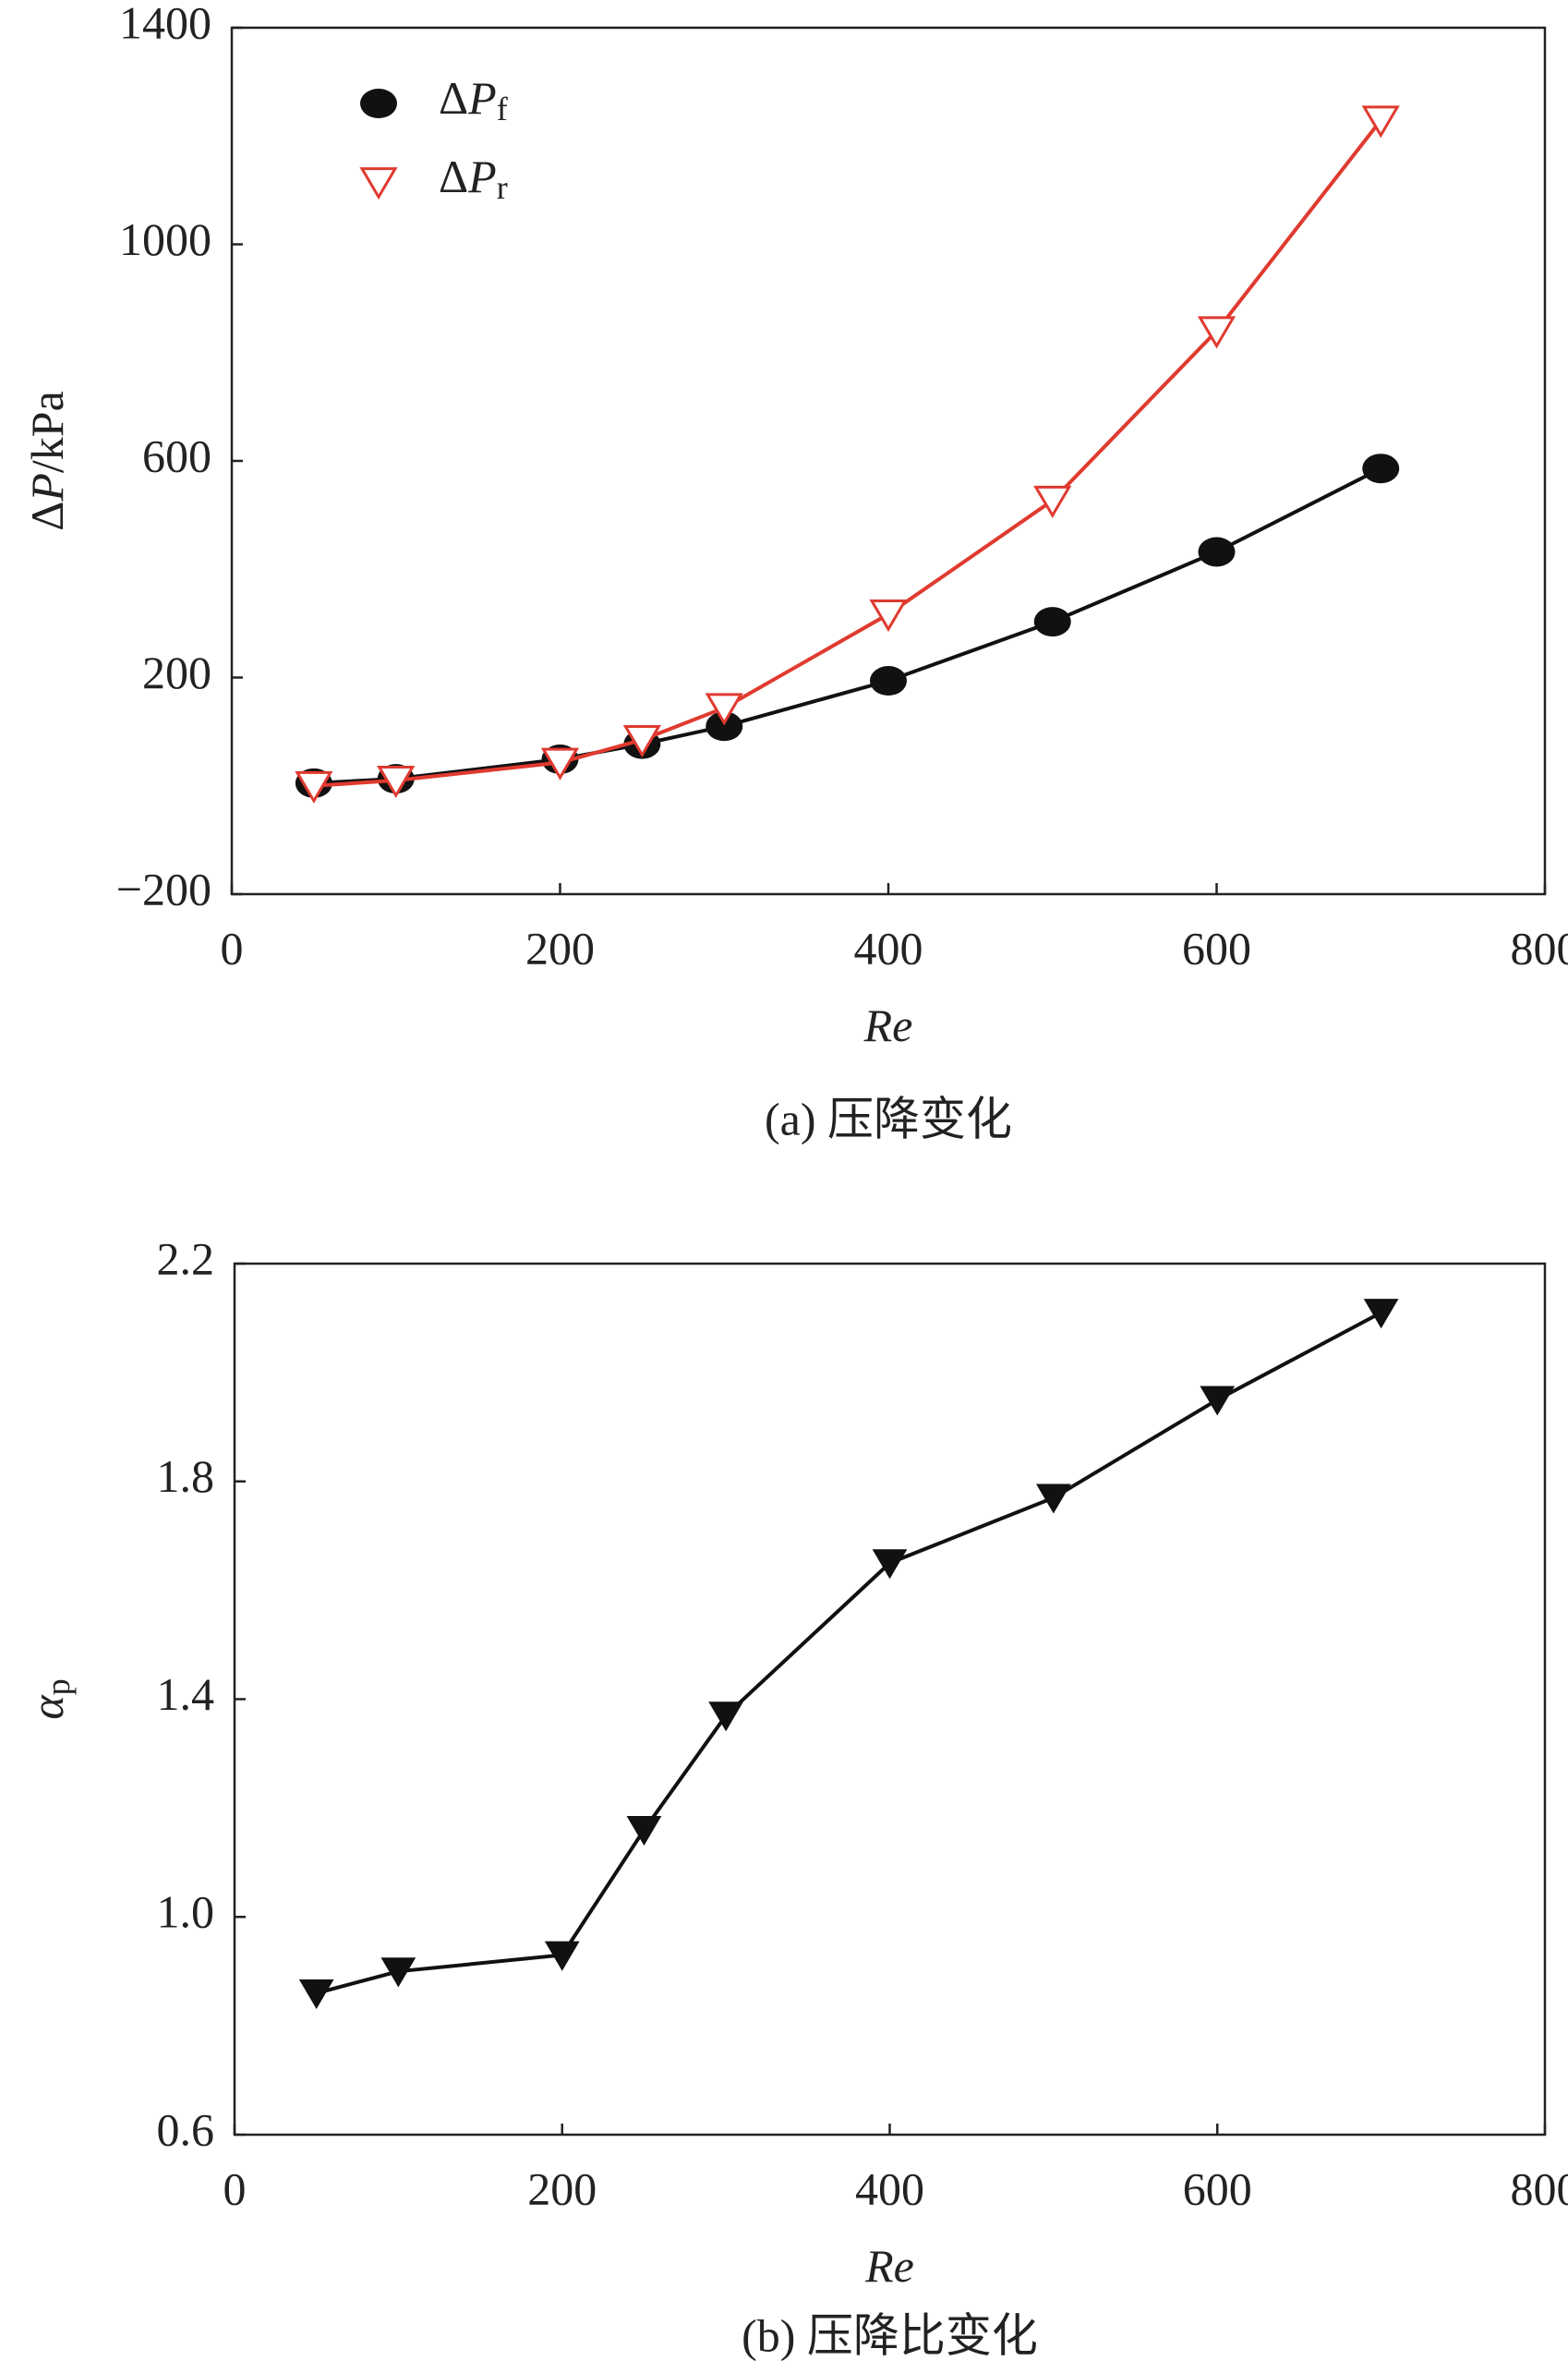 Image resolution: width=1568 pixels, height=2373 pixels. What do you see at coordinates (186, 1258) in the screenshot?
I see `y-tick-label: 2.2` at bounding box center [186, 1258].